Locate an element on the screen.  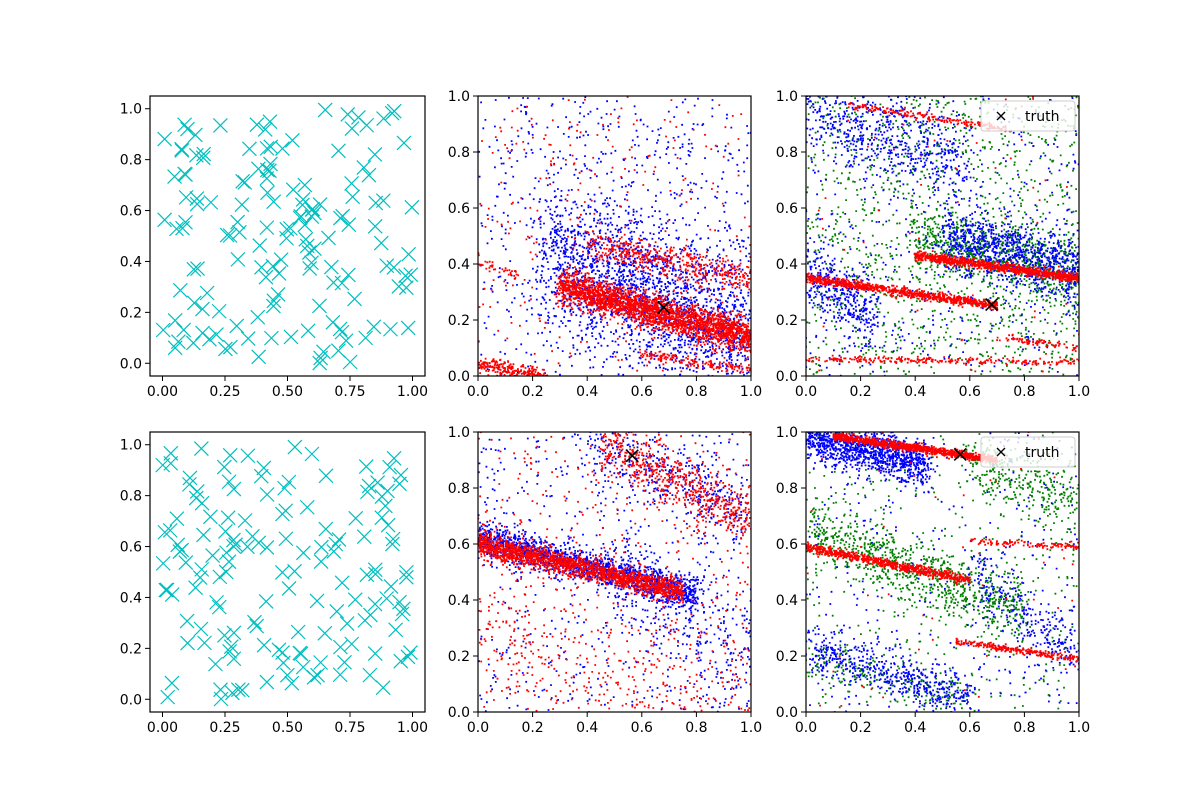
x-tick-label: 0.00 is located at coordinates (162, 728).